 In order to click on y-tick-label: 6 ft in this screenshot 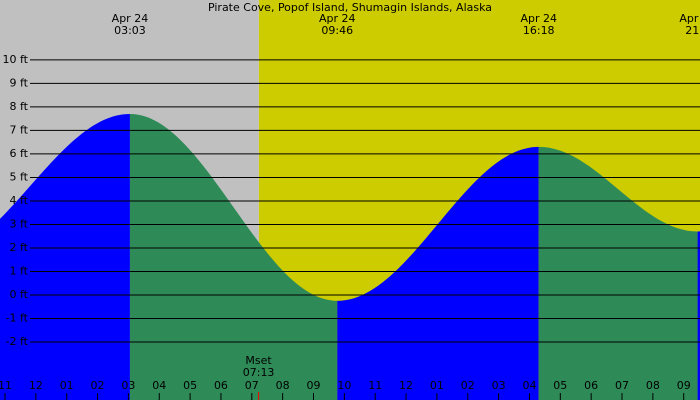, I will do `click(19, 153)`.